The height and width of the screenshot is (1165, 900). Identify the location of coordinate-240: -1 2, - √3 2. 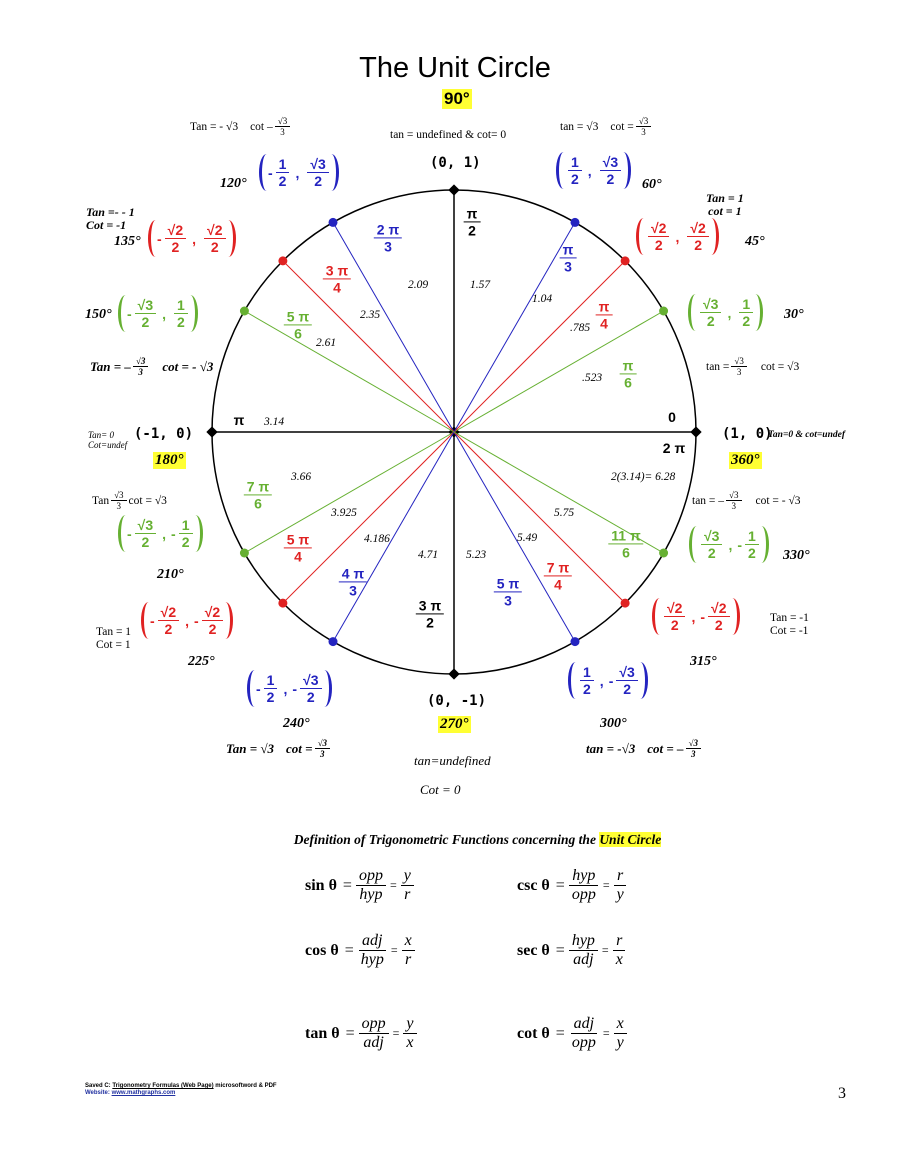
(289, 689).